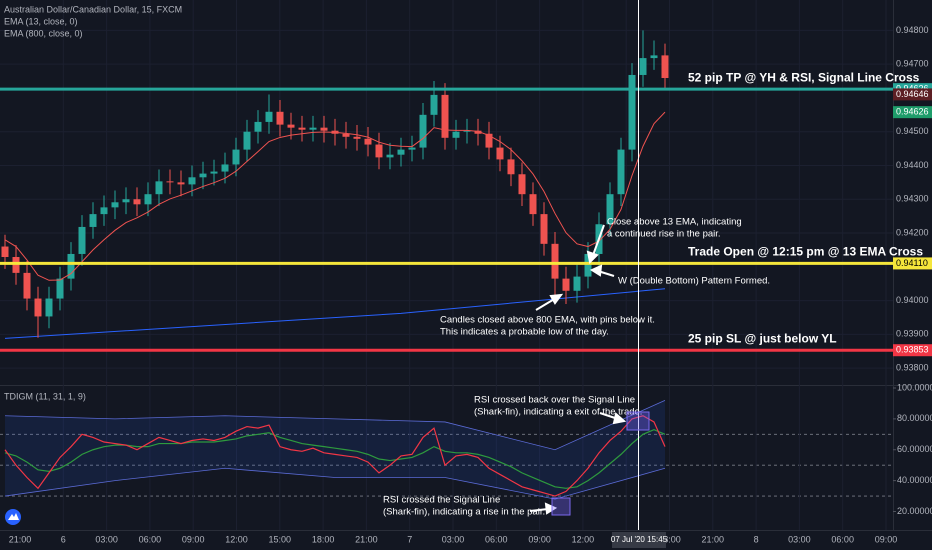  What do you see at coordinates (756, 539) in the screenshot?
I see `x-tick-label: 8` at bounding box center [756, 539].